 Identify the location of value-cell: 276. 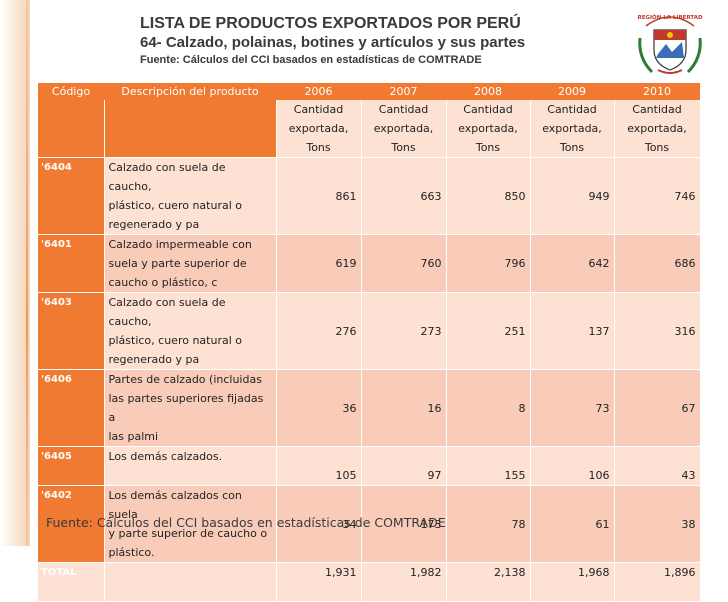
(319, 331).